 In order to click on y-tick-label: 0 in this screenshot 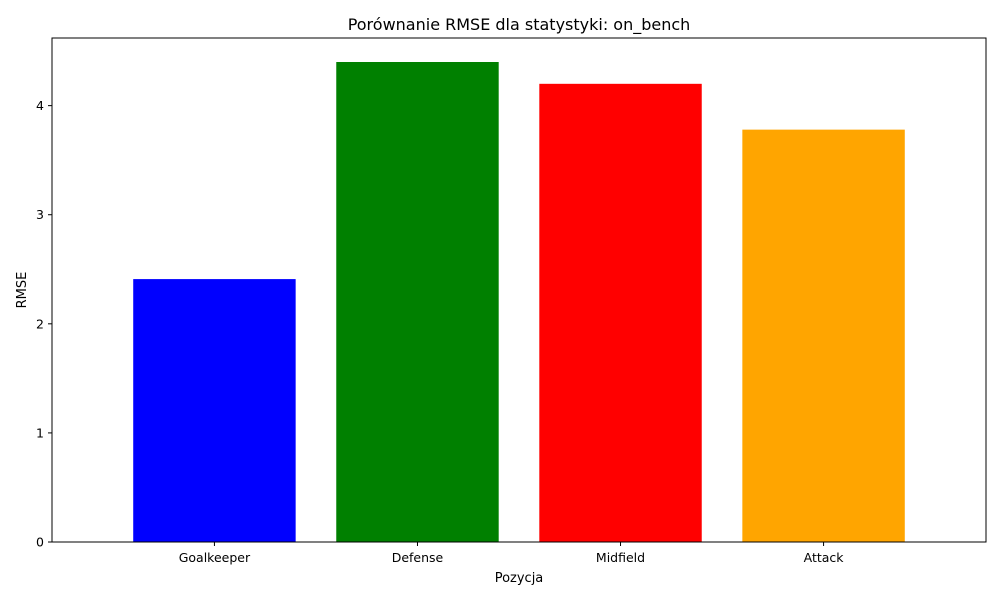, I will do `click(40, 542)`.